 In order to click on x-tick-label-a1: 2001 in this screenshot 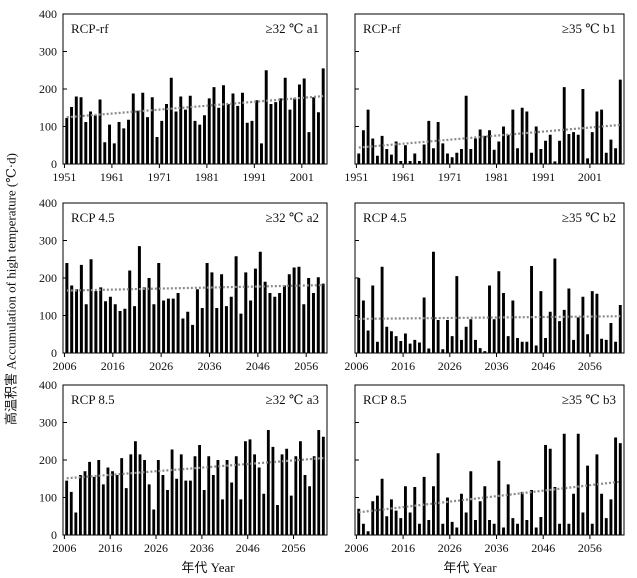, I will do `click(302, 177)`.